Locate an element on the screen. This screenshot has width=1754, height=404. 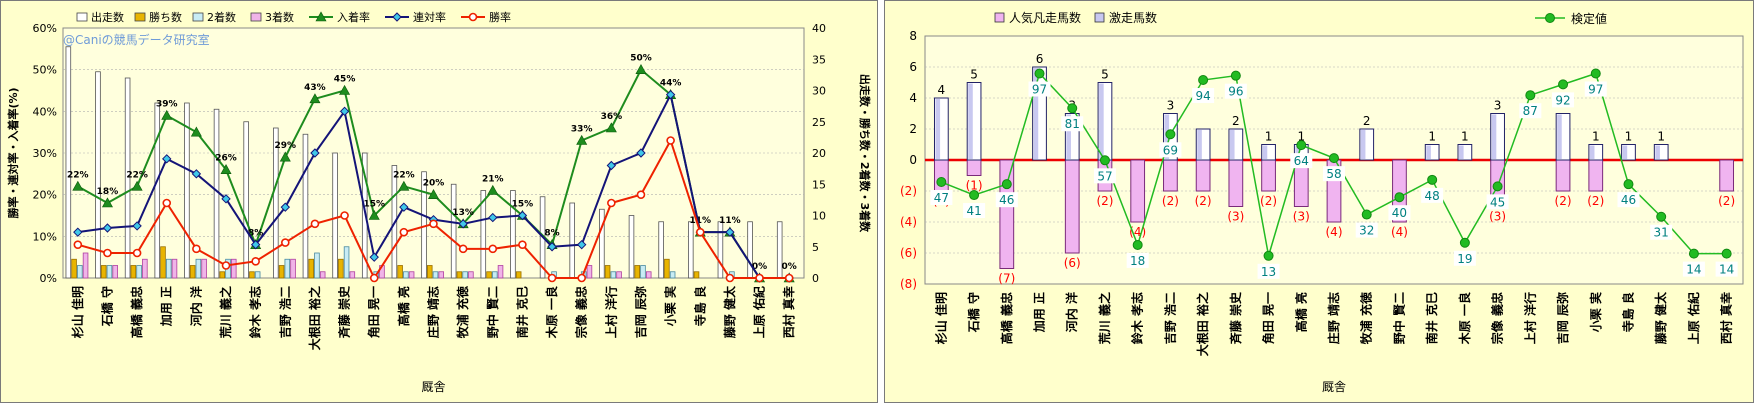
x-tick-label: 上原 佑紀 is located at coordinates (1693, 318).